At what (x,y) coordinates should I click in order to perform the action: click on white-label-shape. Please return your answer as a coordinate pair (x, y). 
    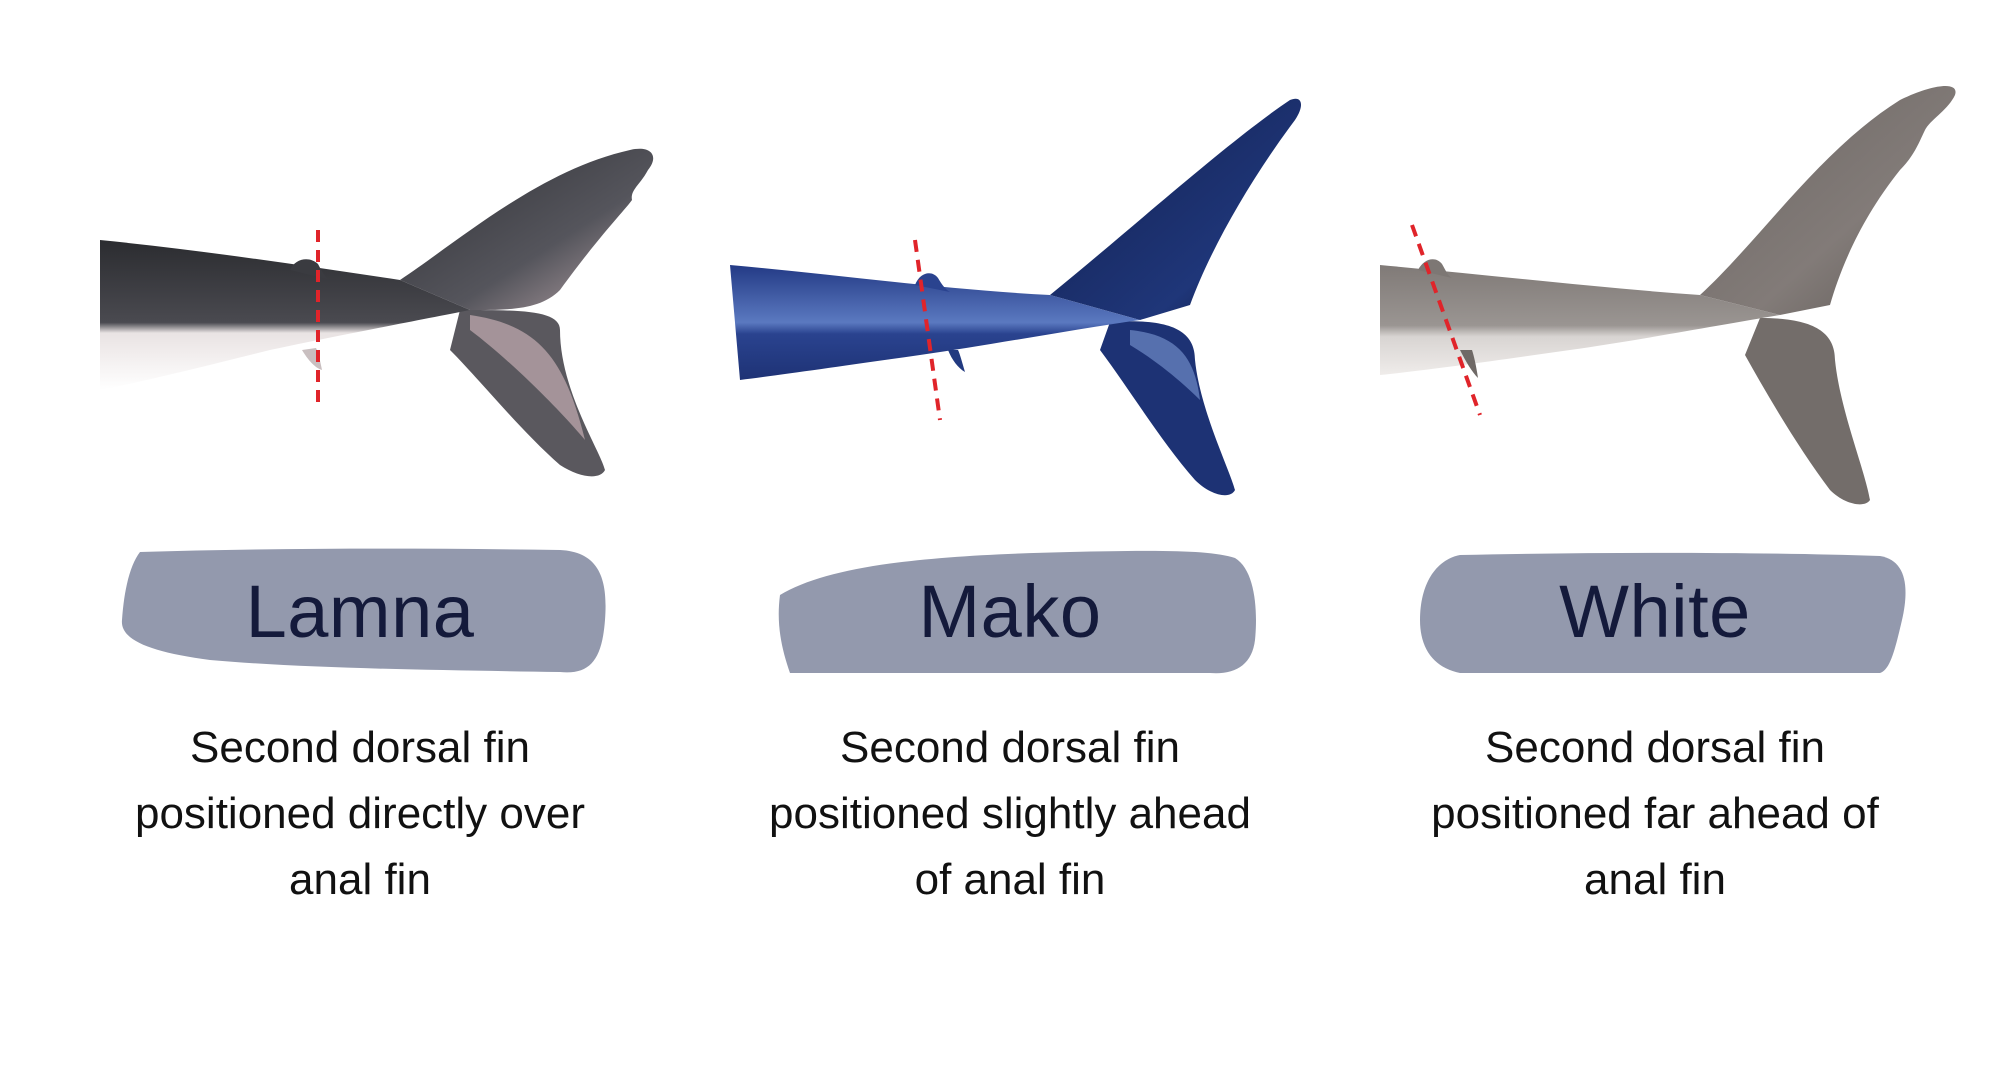
    Looking at the image, I should click on (1663, 612).